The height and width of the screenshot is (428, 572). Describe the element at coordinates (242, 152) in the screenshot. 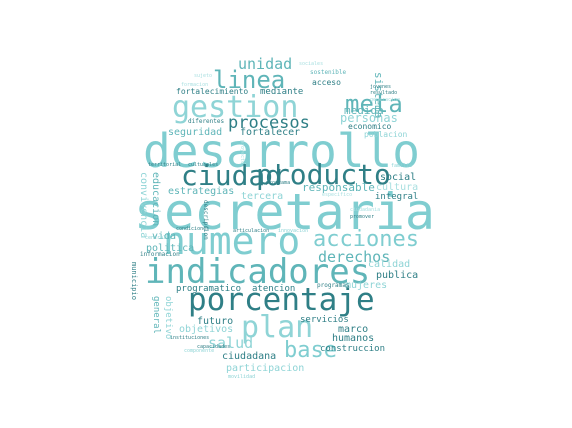

I see `word-proyecto: proyecto` at that location.